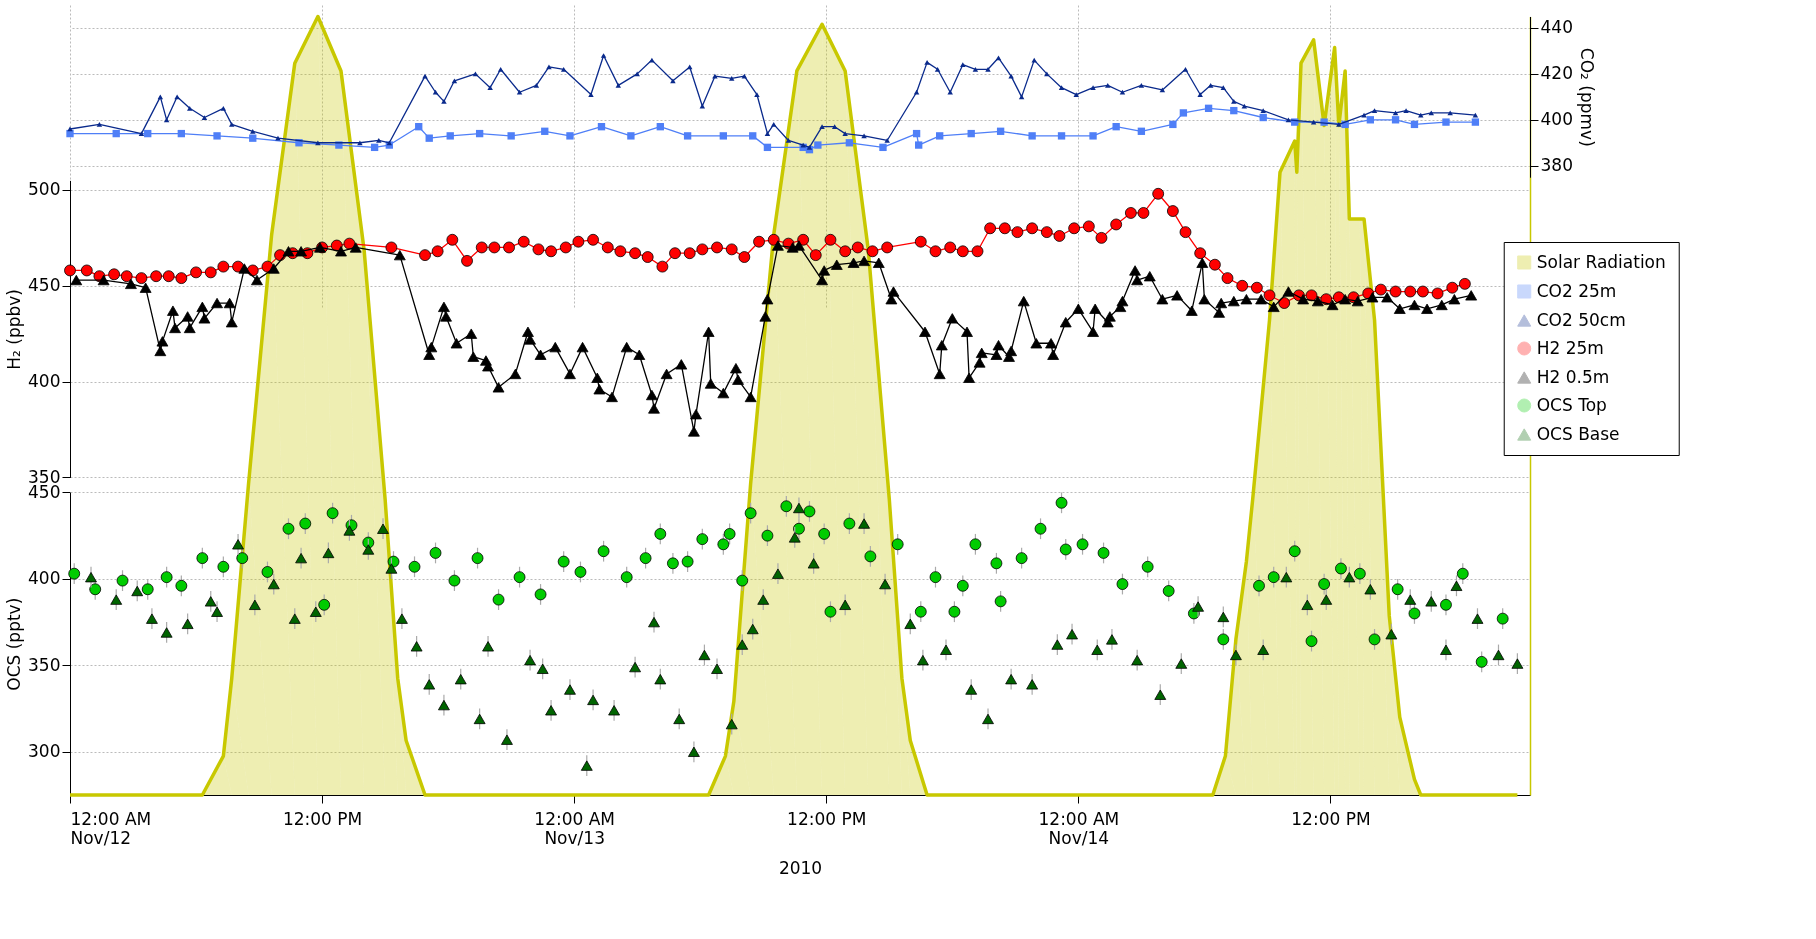  I want to click on y-axis-title: OCS (pptv), so click(14, 644).